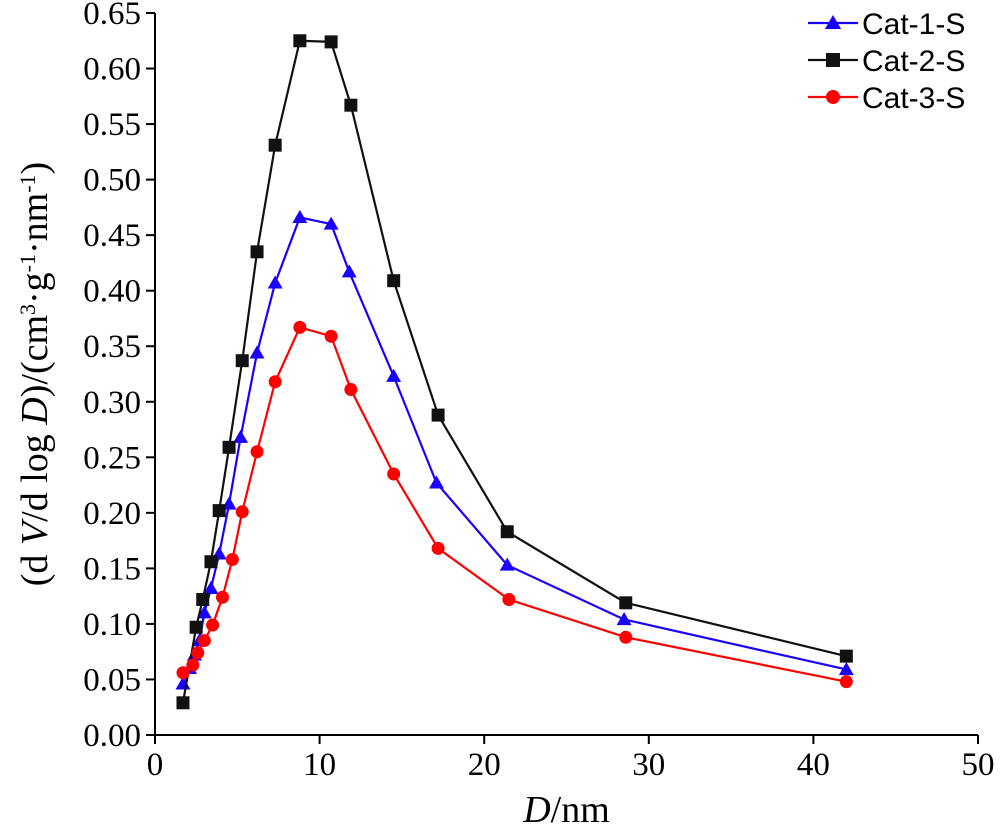  I want to click on legend-label-cat-1-s: Cat-1-S, so click(913, 24).